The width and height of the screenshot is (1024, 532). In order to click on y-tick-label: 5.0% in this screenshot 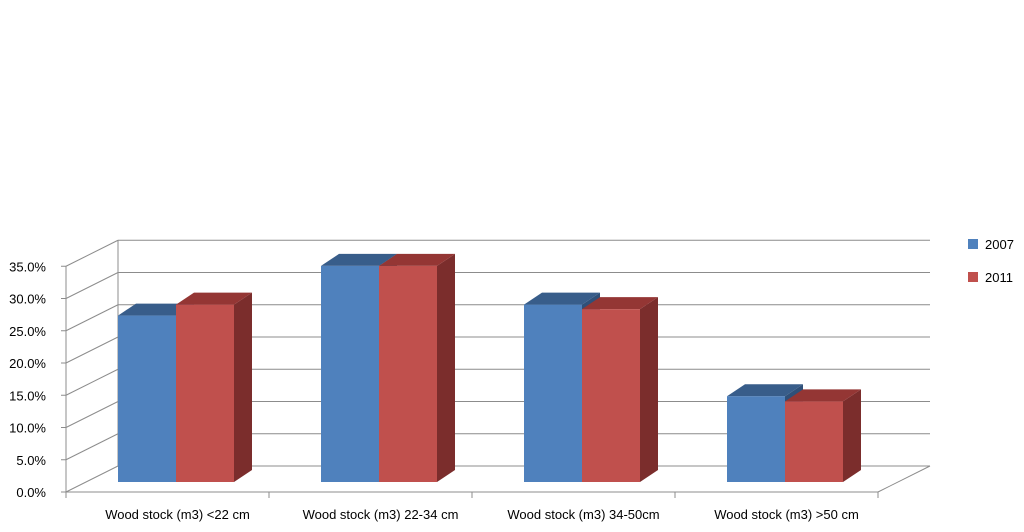, I will do `click(31, 460)`.